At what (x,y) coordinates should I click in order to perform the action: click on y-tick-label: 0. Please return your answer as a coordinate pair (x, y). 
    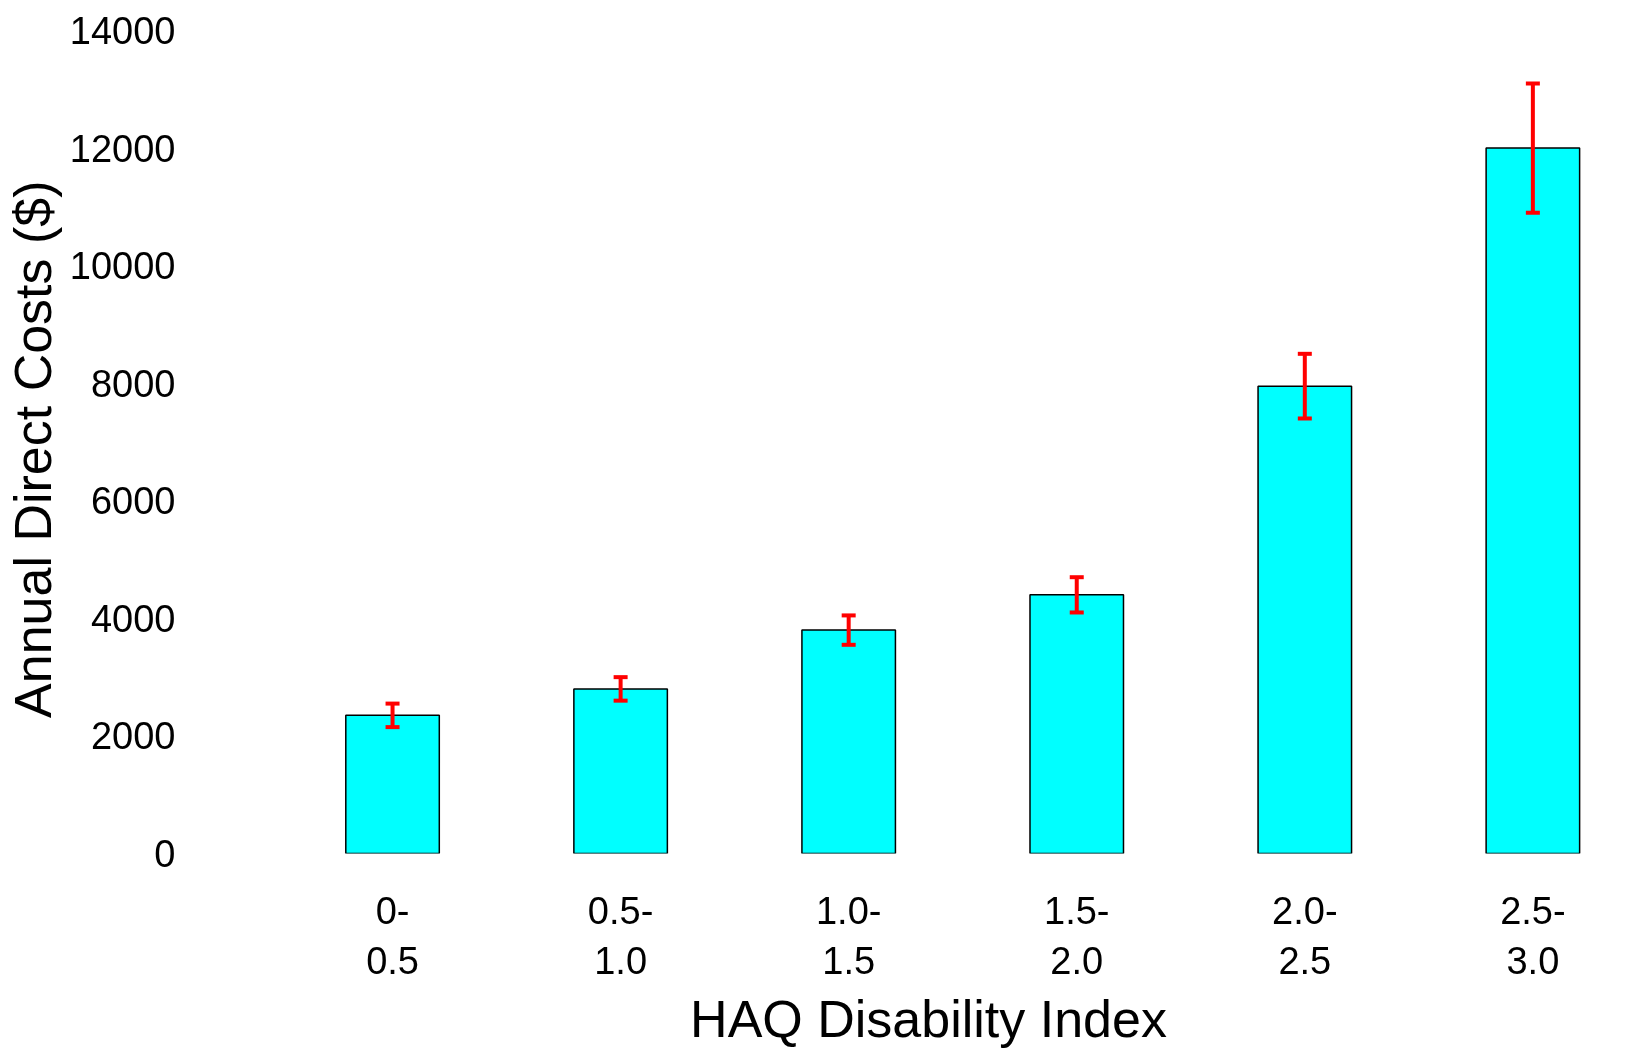
    Looking at the image, I should click on (165, 854).